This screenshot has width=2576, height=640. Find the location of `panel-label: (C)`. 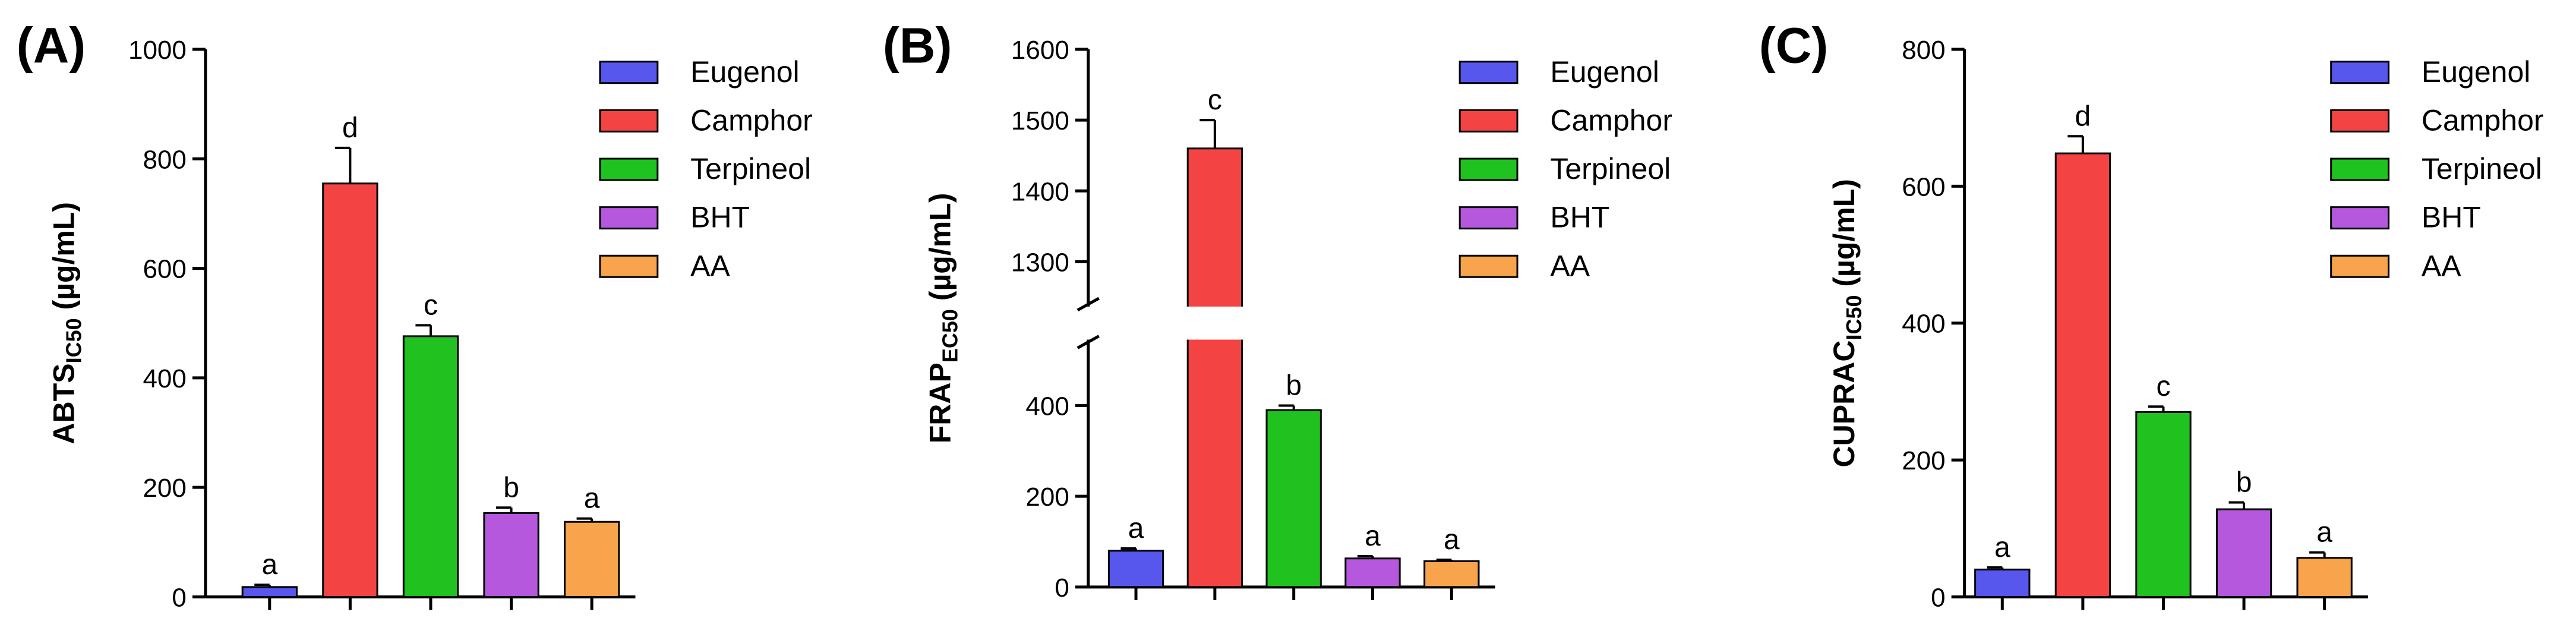

panel-label: (C) is located at coordinates (1794, 45).